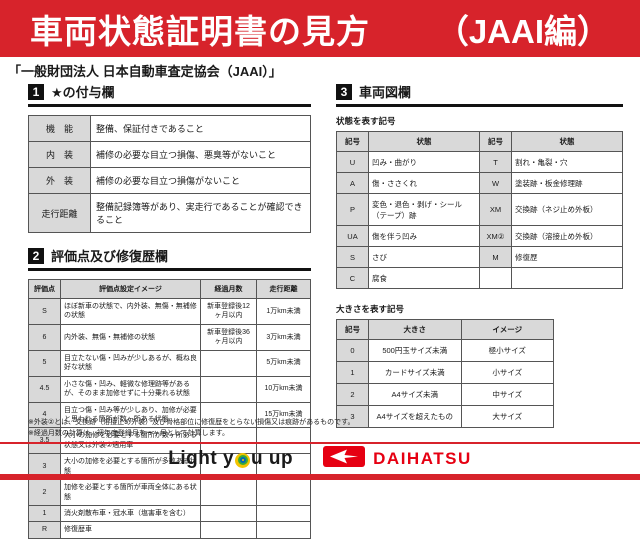 The image size is (640, 539). What do you see at coordinates (385, 92) in the screenshot?
I see `section3-title: 車両図欄` at bounding box center [385, 92].